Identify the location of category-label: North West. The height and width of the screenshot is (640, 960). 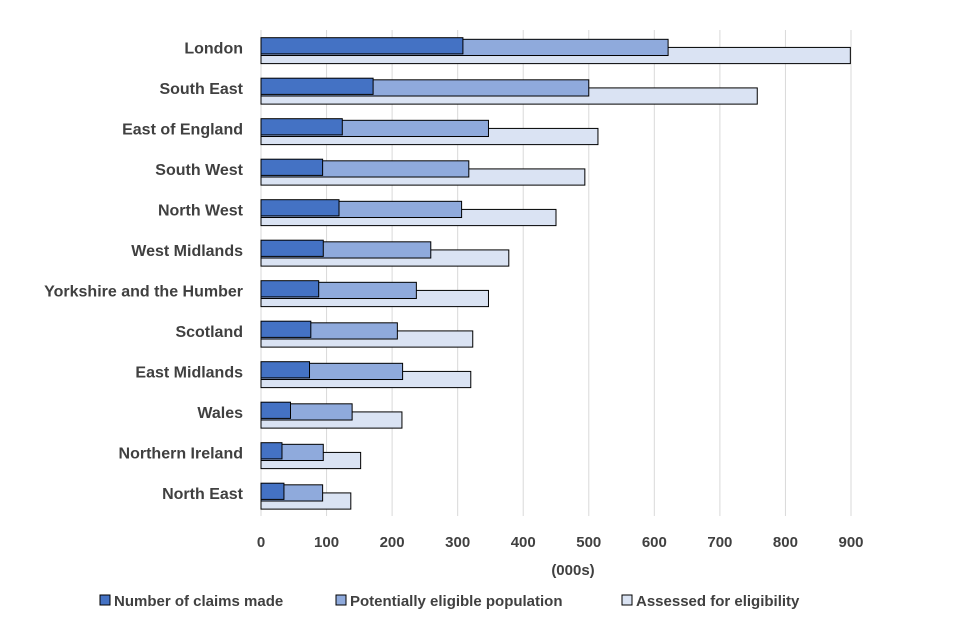
(201, 210).